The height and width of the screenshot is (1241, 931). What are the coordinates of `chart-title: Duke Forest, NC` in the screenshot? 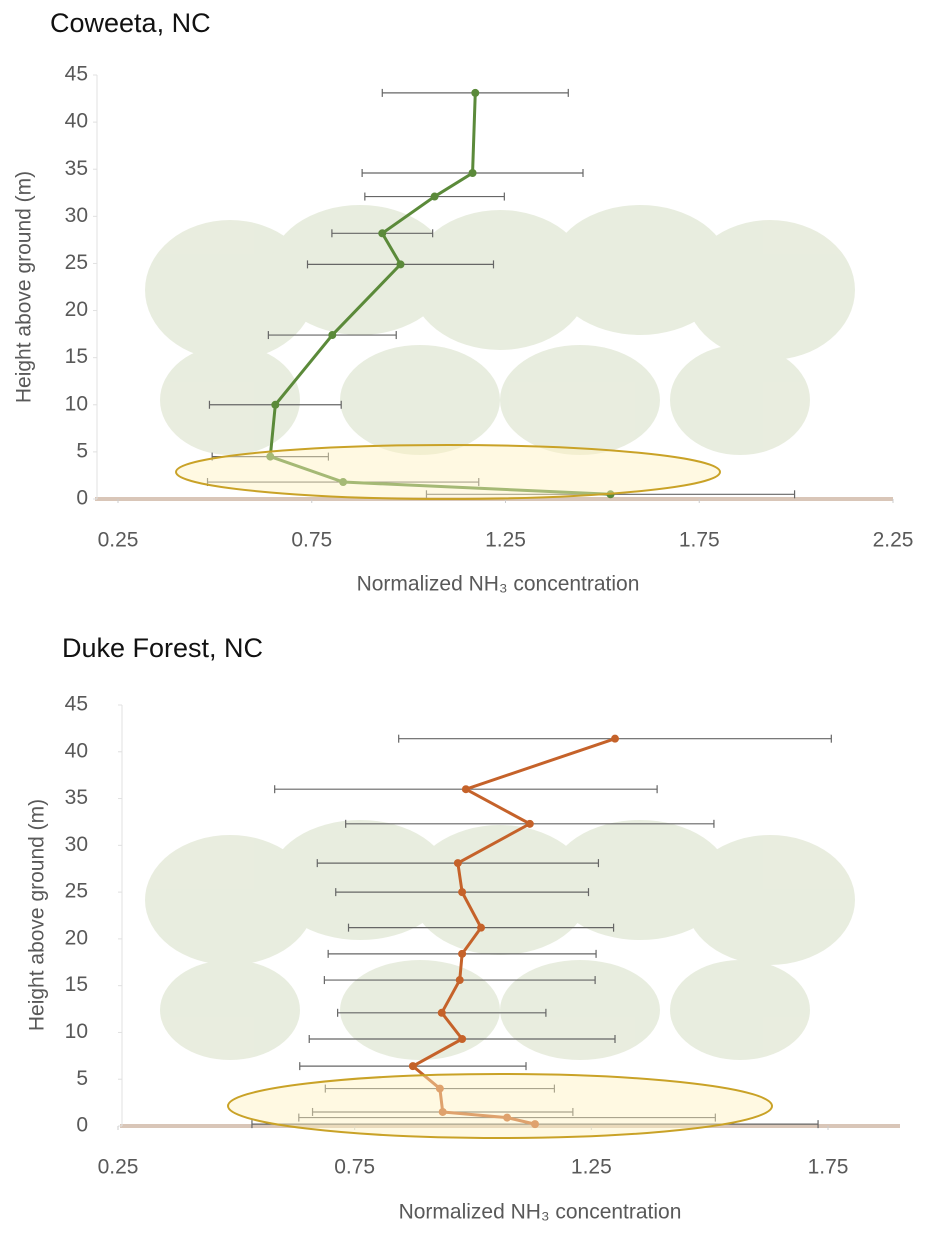 It's located at (162, 648).